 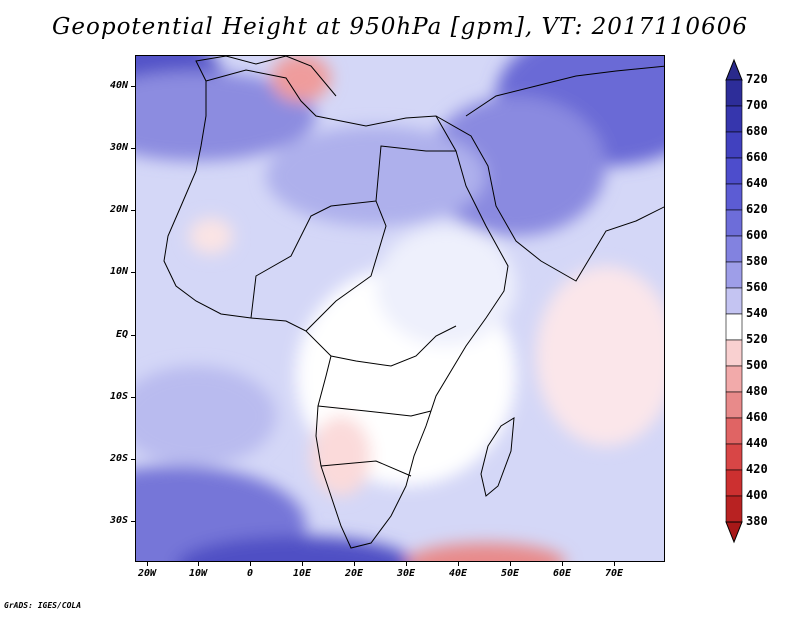 What do you see at coordinates (757, 521) in the screenshot?
I see `colorbar-label: 380` at bounding box center [757, 521].